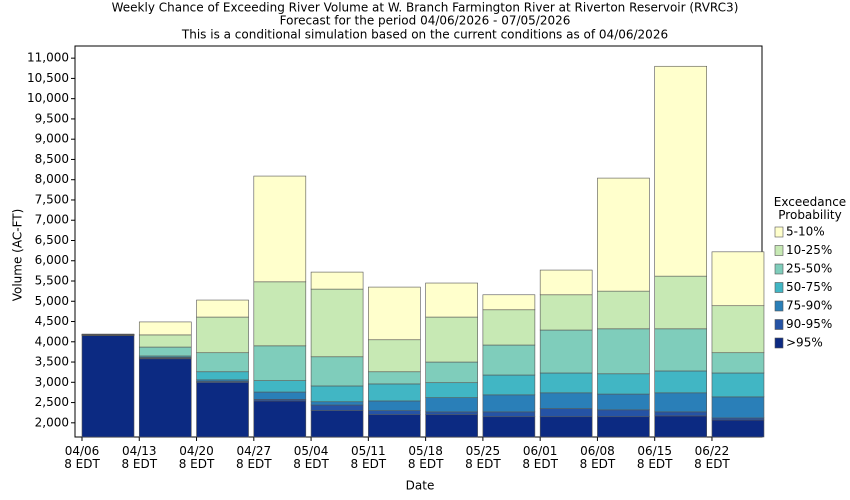  Describe the element at coordinates (52, 281) in the screenshot. I see `y-tick-label: 5,500` at that location.